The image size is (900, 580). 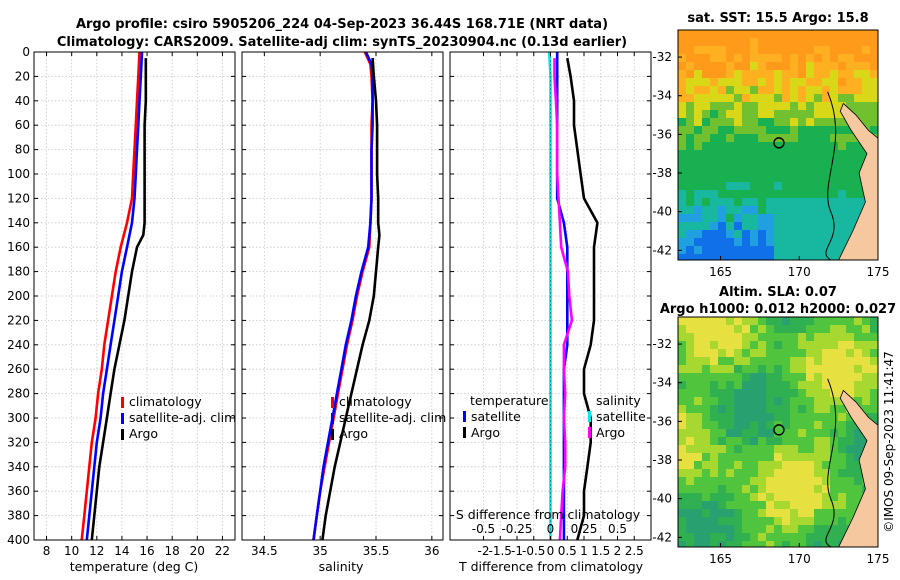 What do you see at coordinates (500, 551) in the screenshot?
I see `x-tick-label: -1.5` at bounding box center [500, 551].